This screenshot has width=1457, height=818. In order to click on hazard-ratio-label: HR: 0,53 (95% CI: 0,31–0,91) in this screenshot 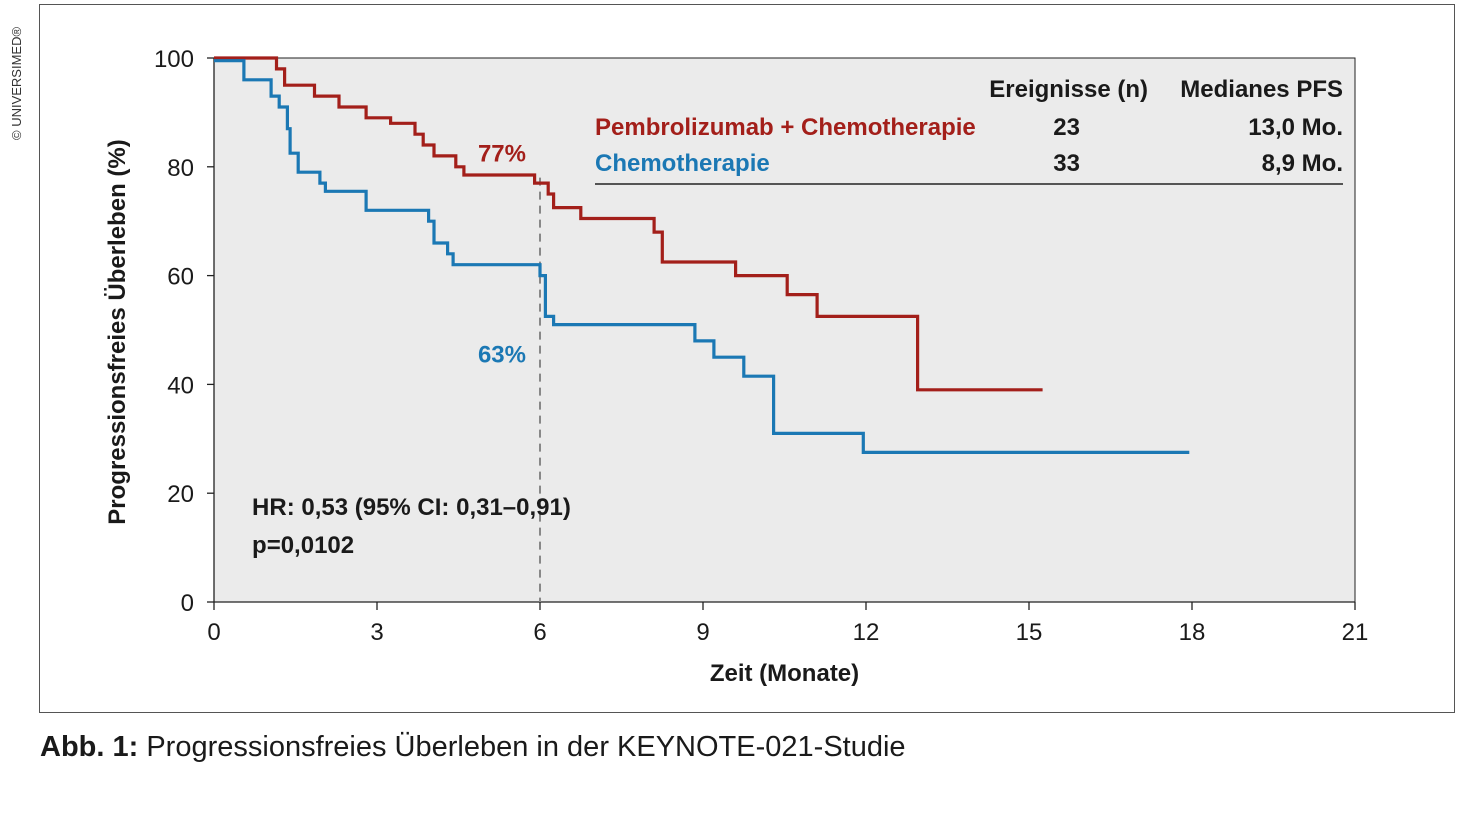, I will do `click(411, 507)`.